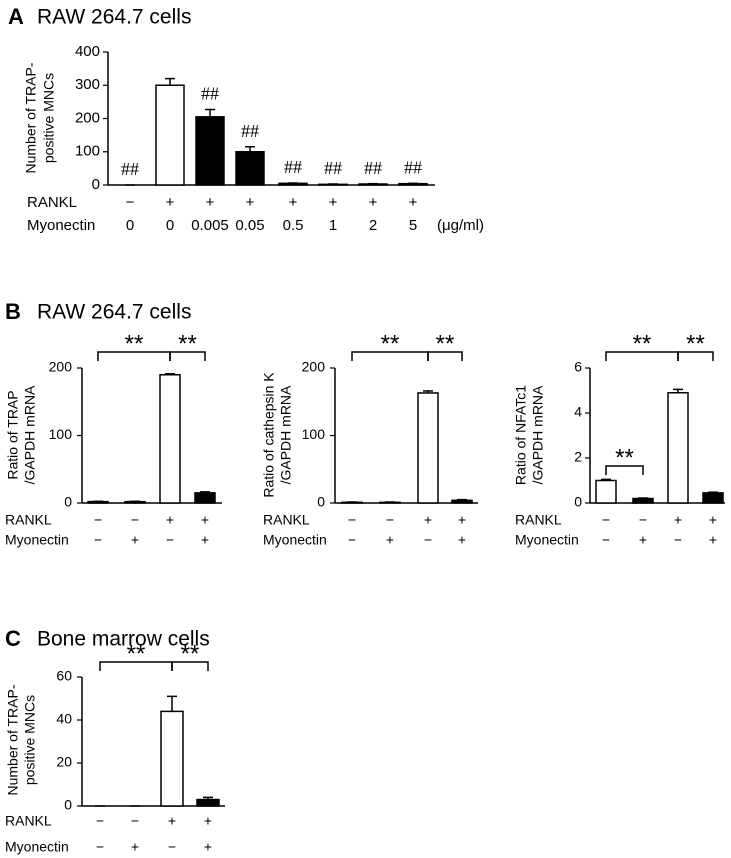 The image size is (731, 858). I want to click on row-value: 0.05, so click(249, 225).